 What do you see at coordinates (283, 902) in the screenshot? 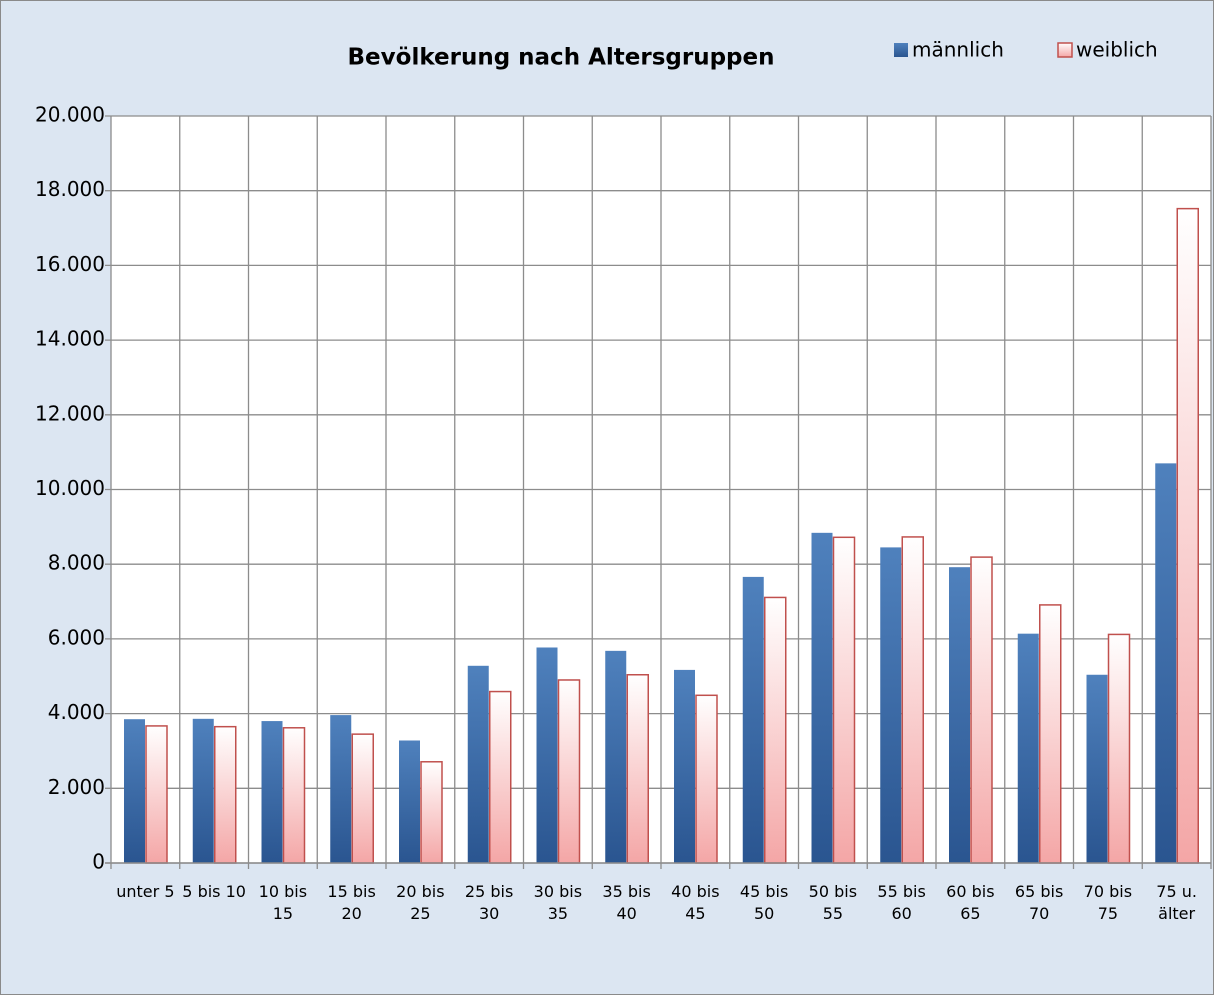
I see `x-tick-label: 10 bis 15` at bounding box center [283, 902].